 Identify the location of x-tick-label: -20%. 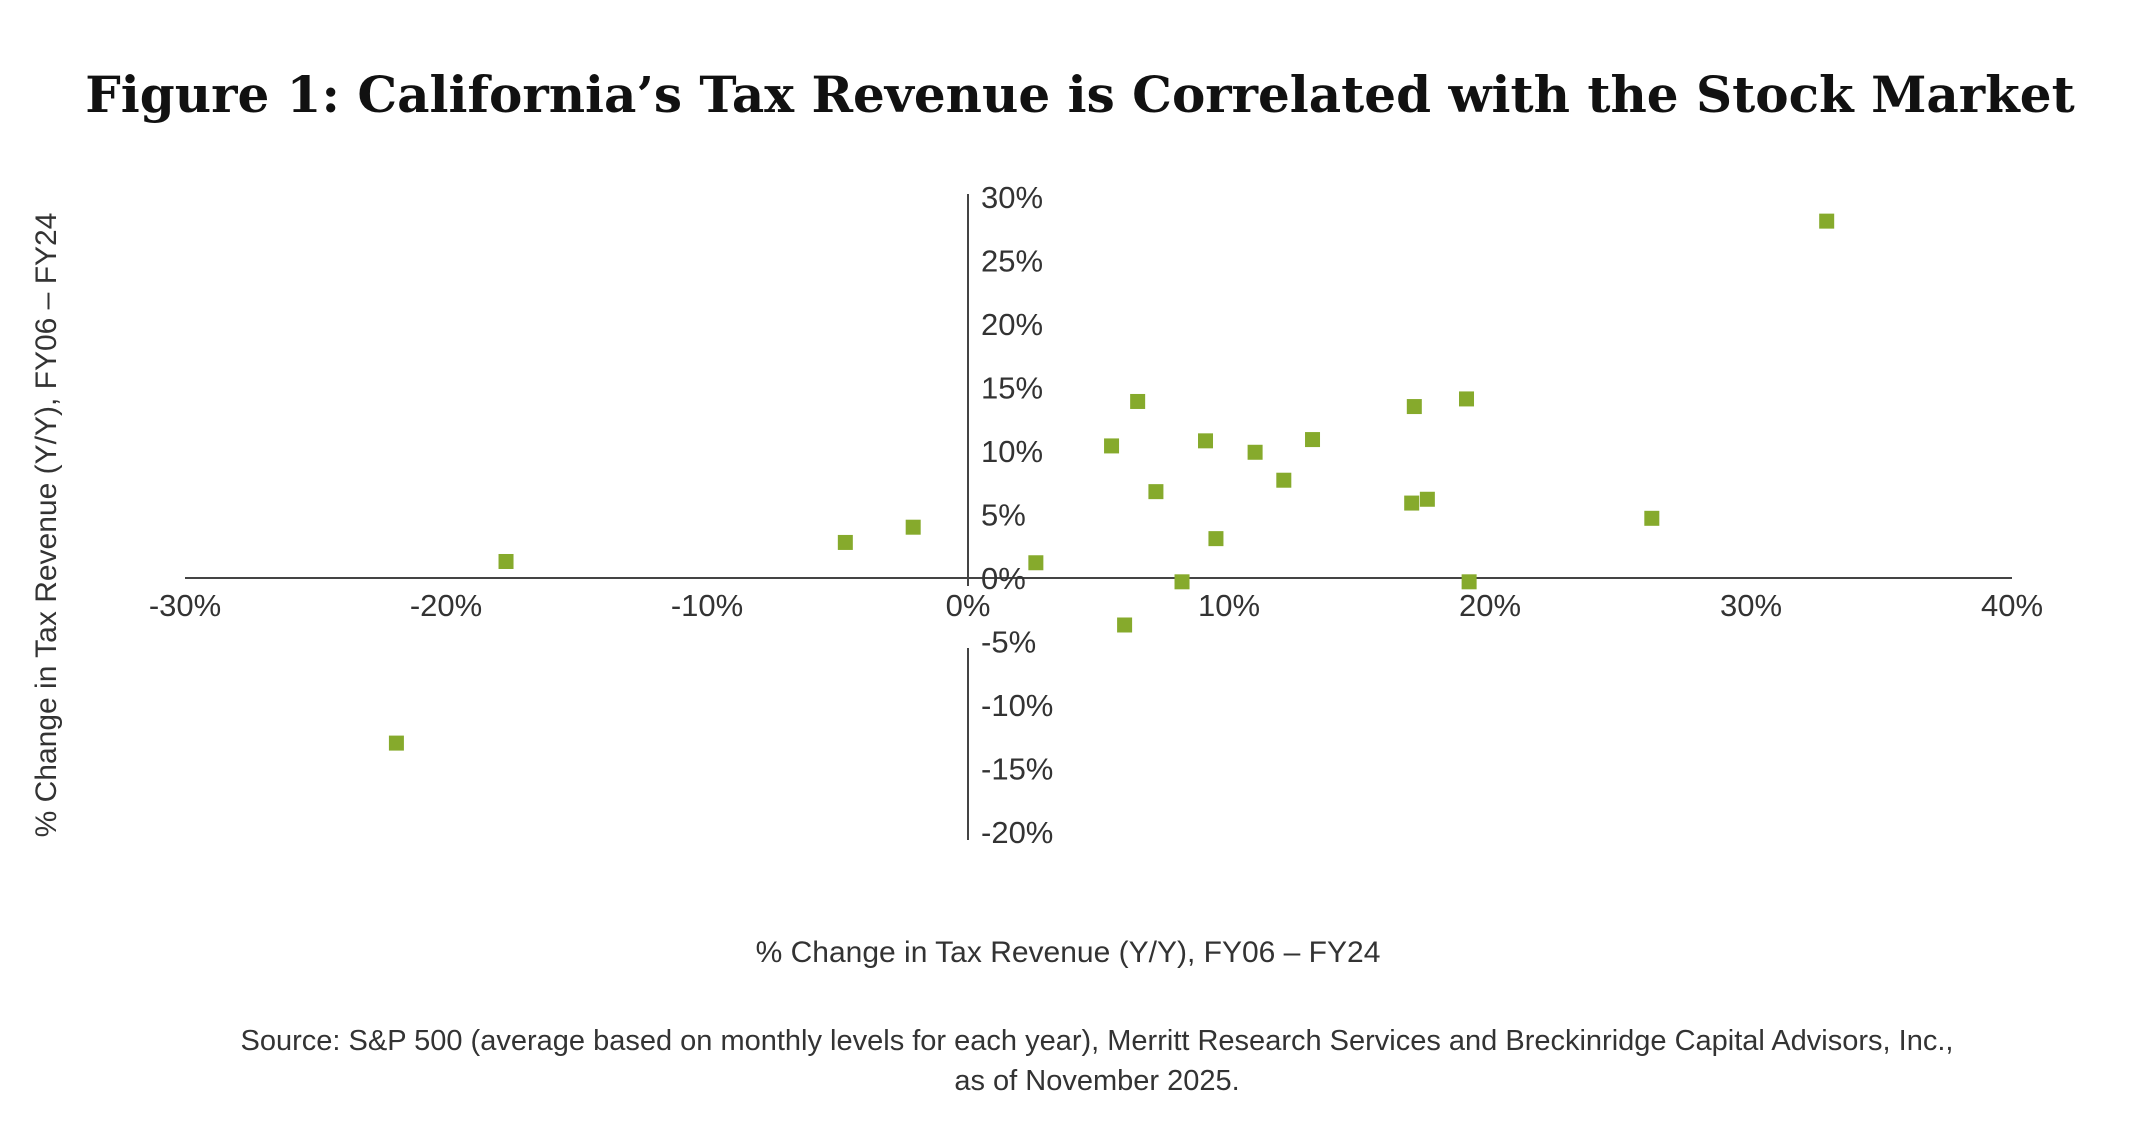
(446, 605).